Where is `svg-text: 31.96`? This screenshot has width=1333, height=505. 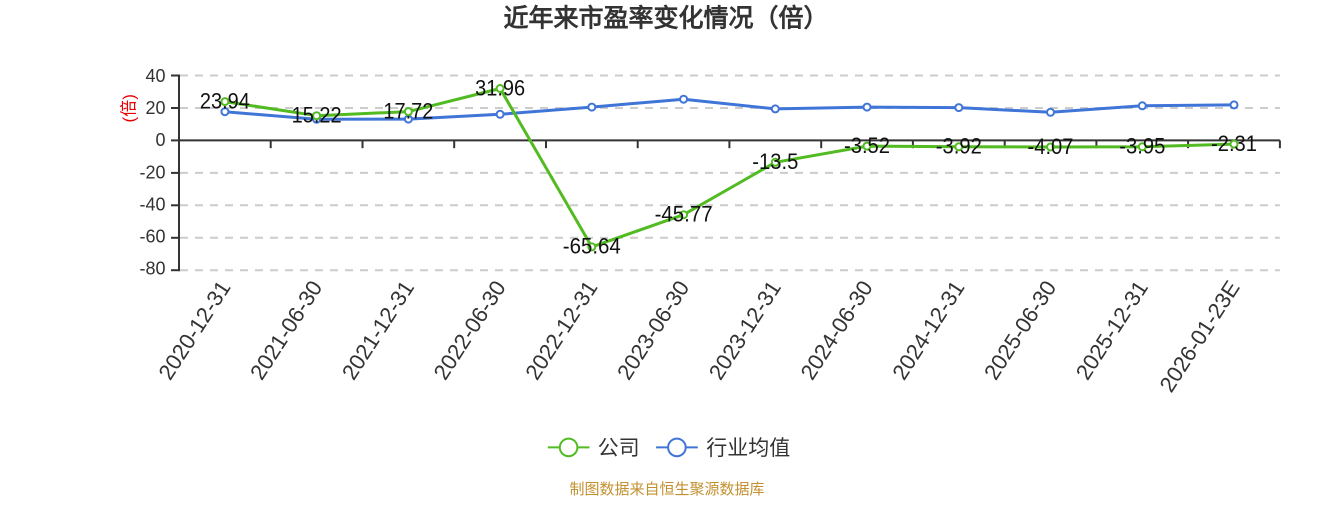 svg-text: 31.96 is located at coordinates (500, 87).